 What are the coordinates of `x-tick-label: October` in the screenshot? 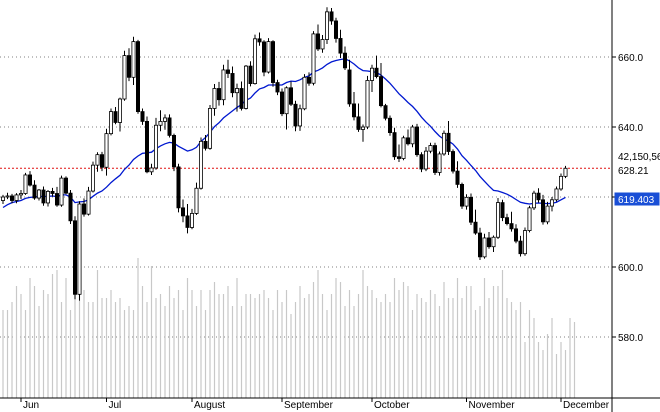 It's located at (392, 405).